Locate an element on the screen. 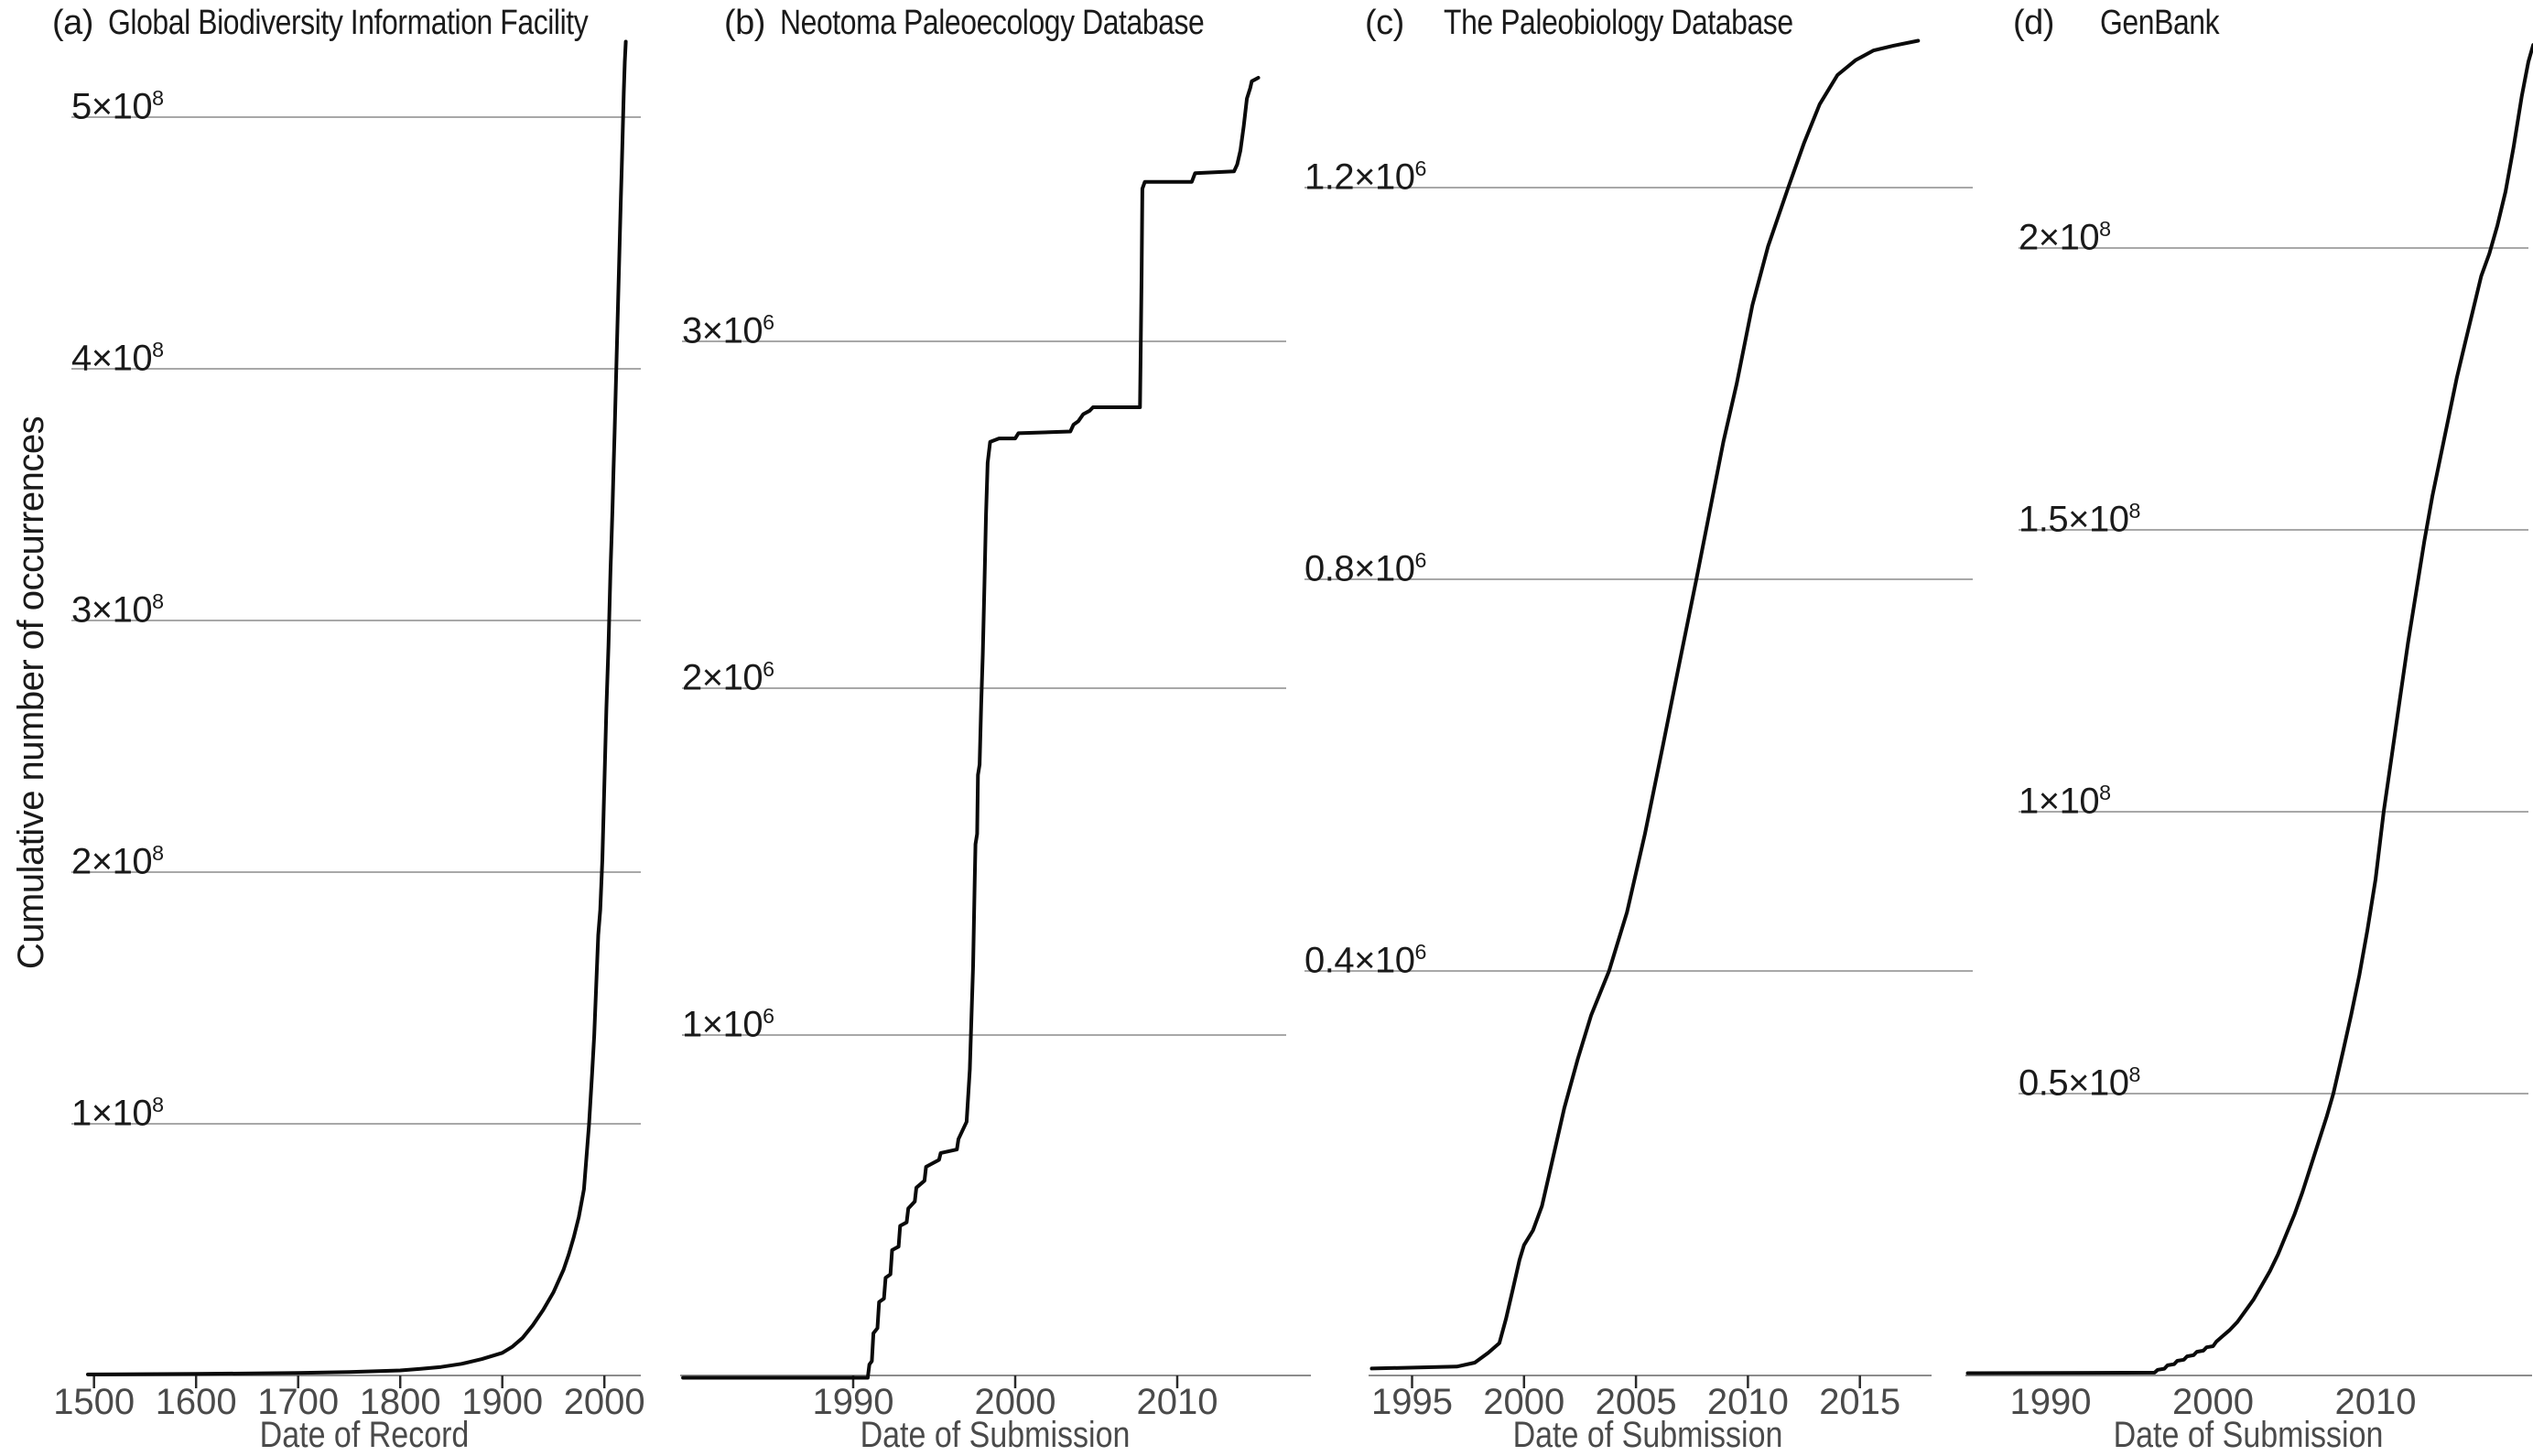  panel-d-y-gridline-label-2: 2×10⁸ is located at coordinates (2065, 232).